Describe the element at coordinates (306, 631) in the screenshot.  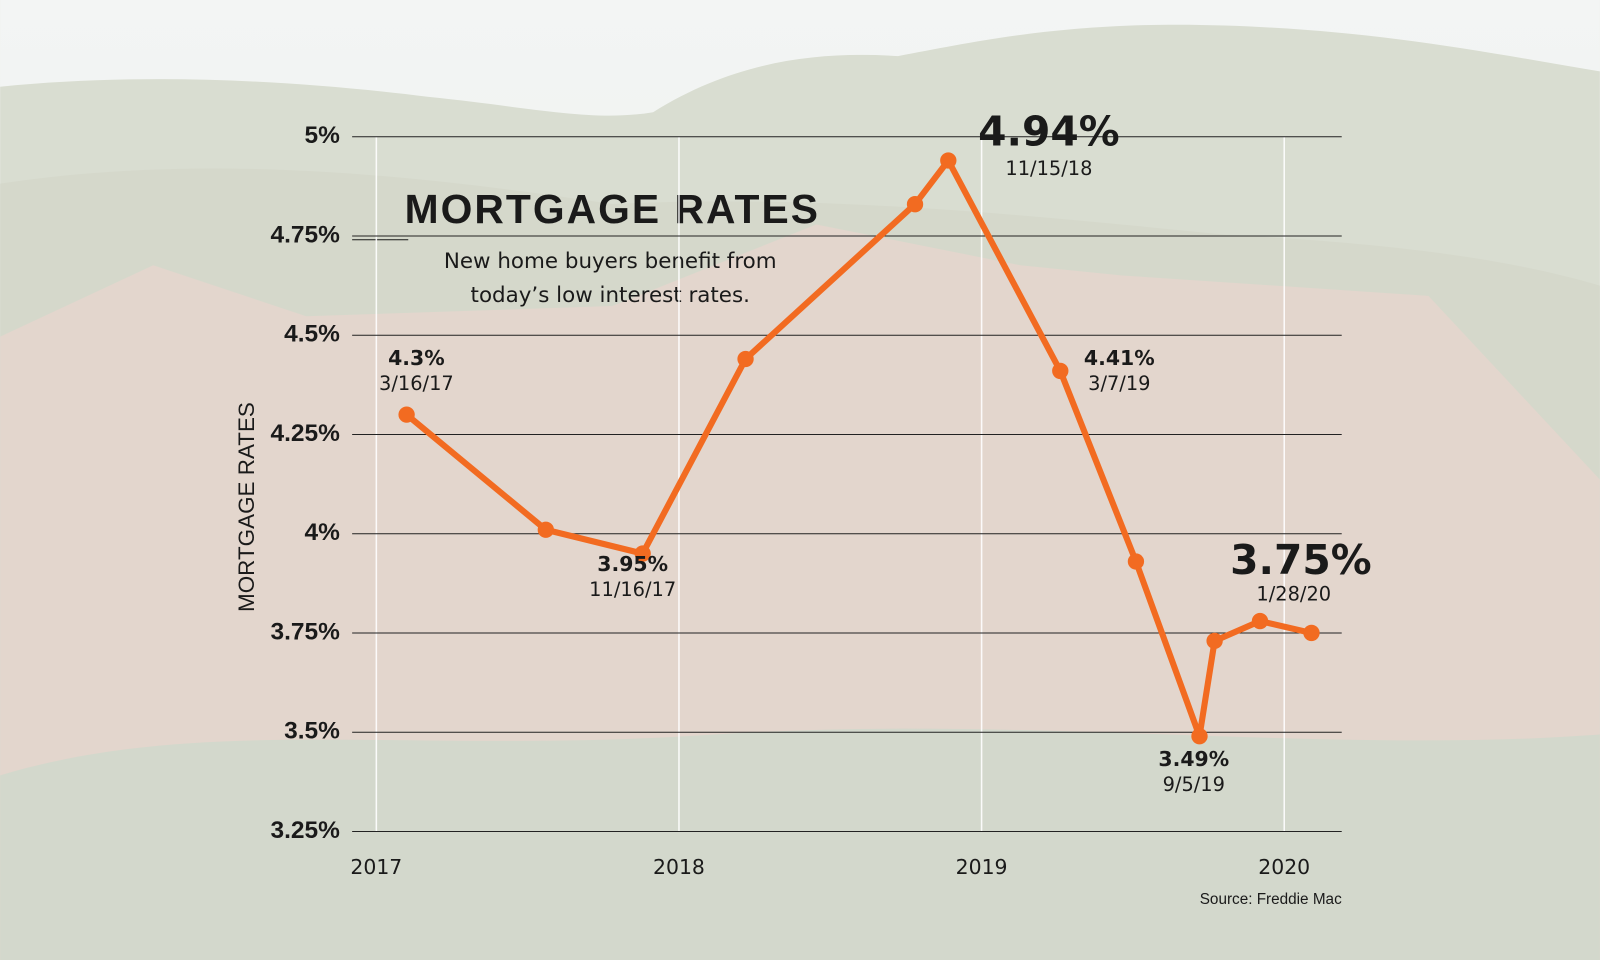
I see `y-tick-label: 3.75%` at that location.